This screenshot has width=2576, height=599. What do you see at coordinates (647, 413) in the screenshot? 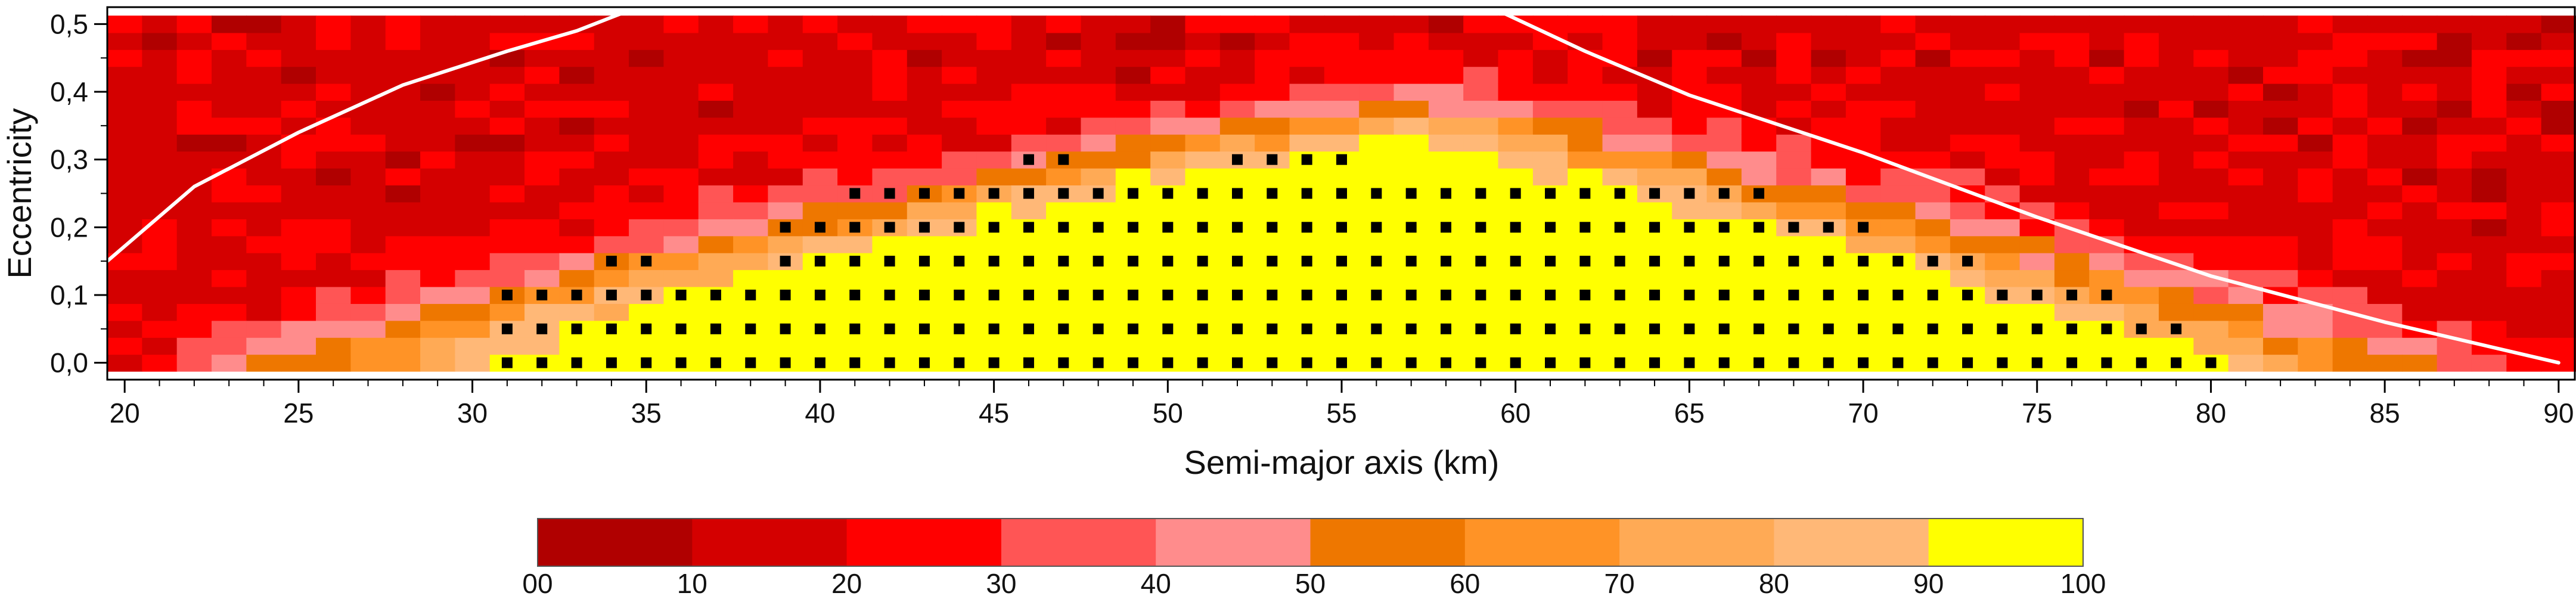
I see `x-tick-label: 35` at bounding box center [647, 413].